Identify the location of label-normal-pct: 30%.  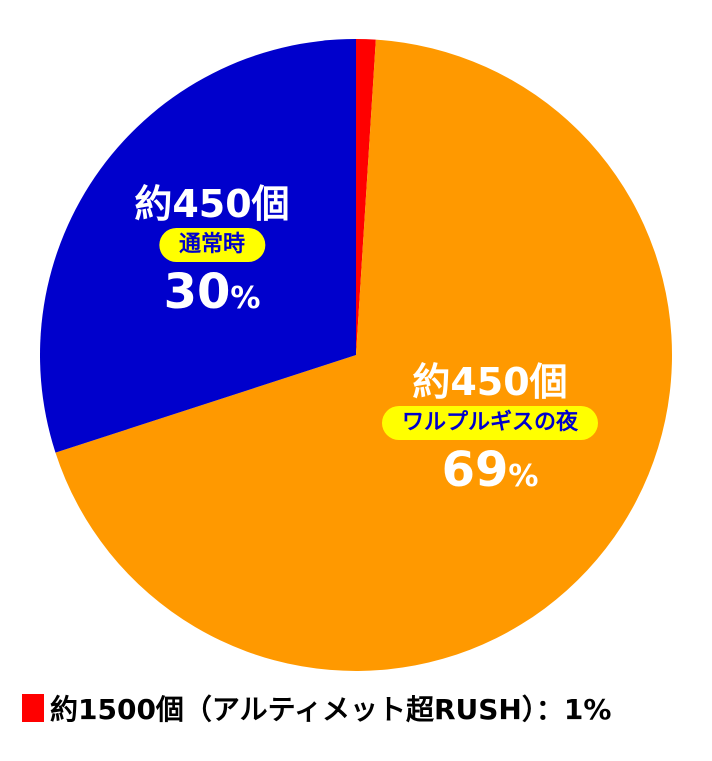
(211, 295).